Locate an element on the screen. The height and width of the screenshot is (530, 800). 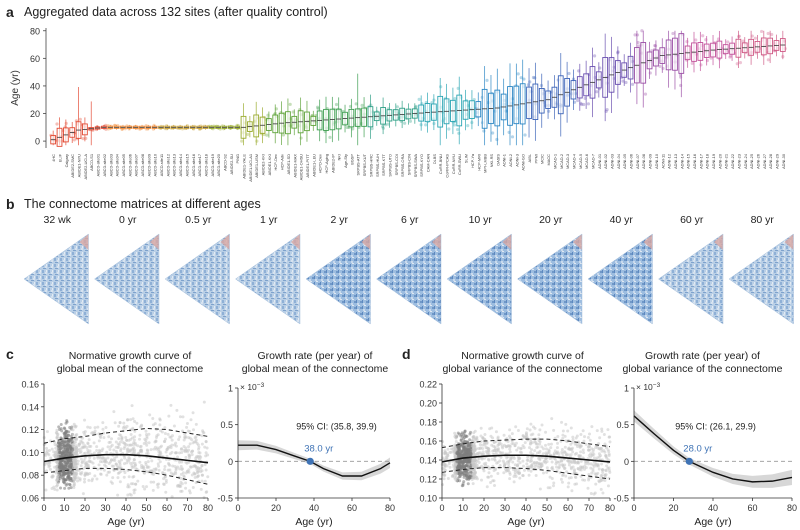
site-label: SRPBS-HRC is located at coordinates (370, 165).